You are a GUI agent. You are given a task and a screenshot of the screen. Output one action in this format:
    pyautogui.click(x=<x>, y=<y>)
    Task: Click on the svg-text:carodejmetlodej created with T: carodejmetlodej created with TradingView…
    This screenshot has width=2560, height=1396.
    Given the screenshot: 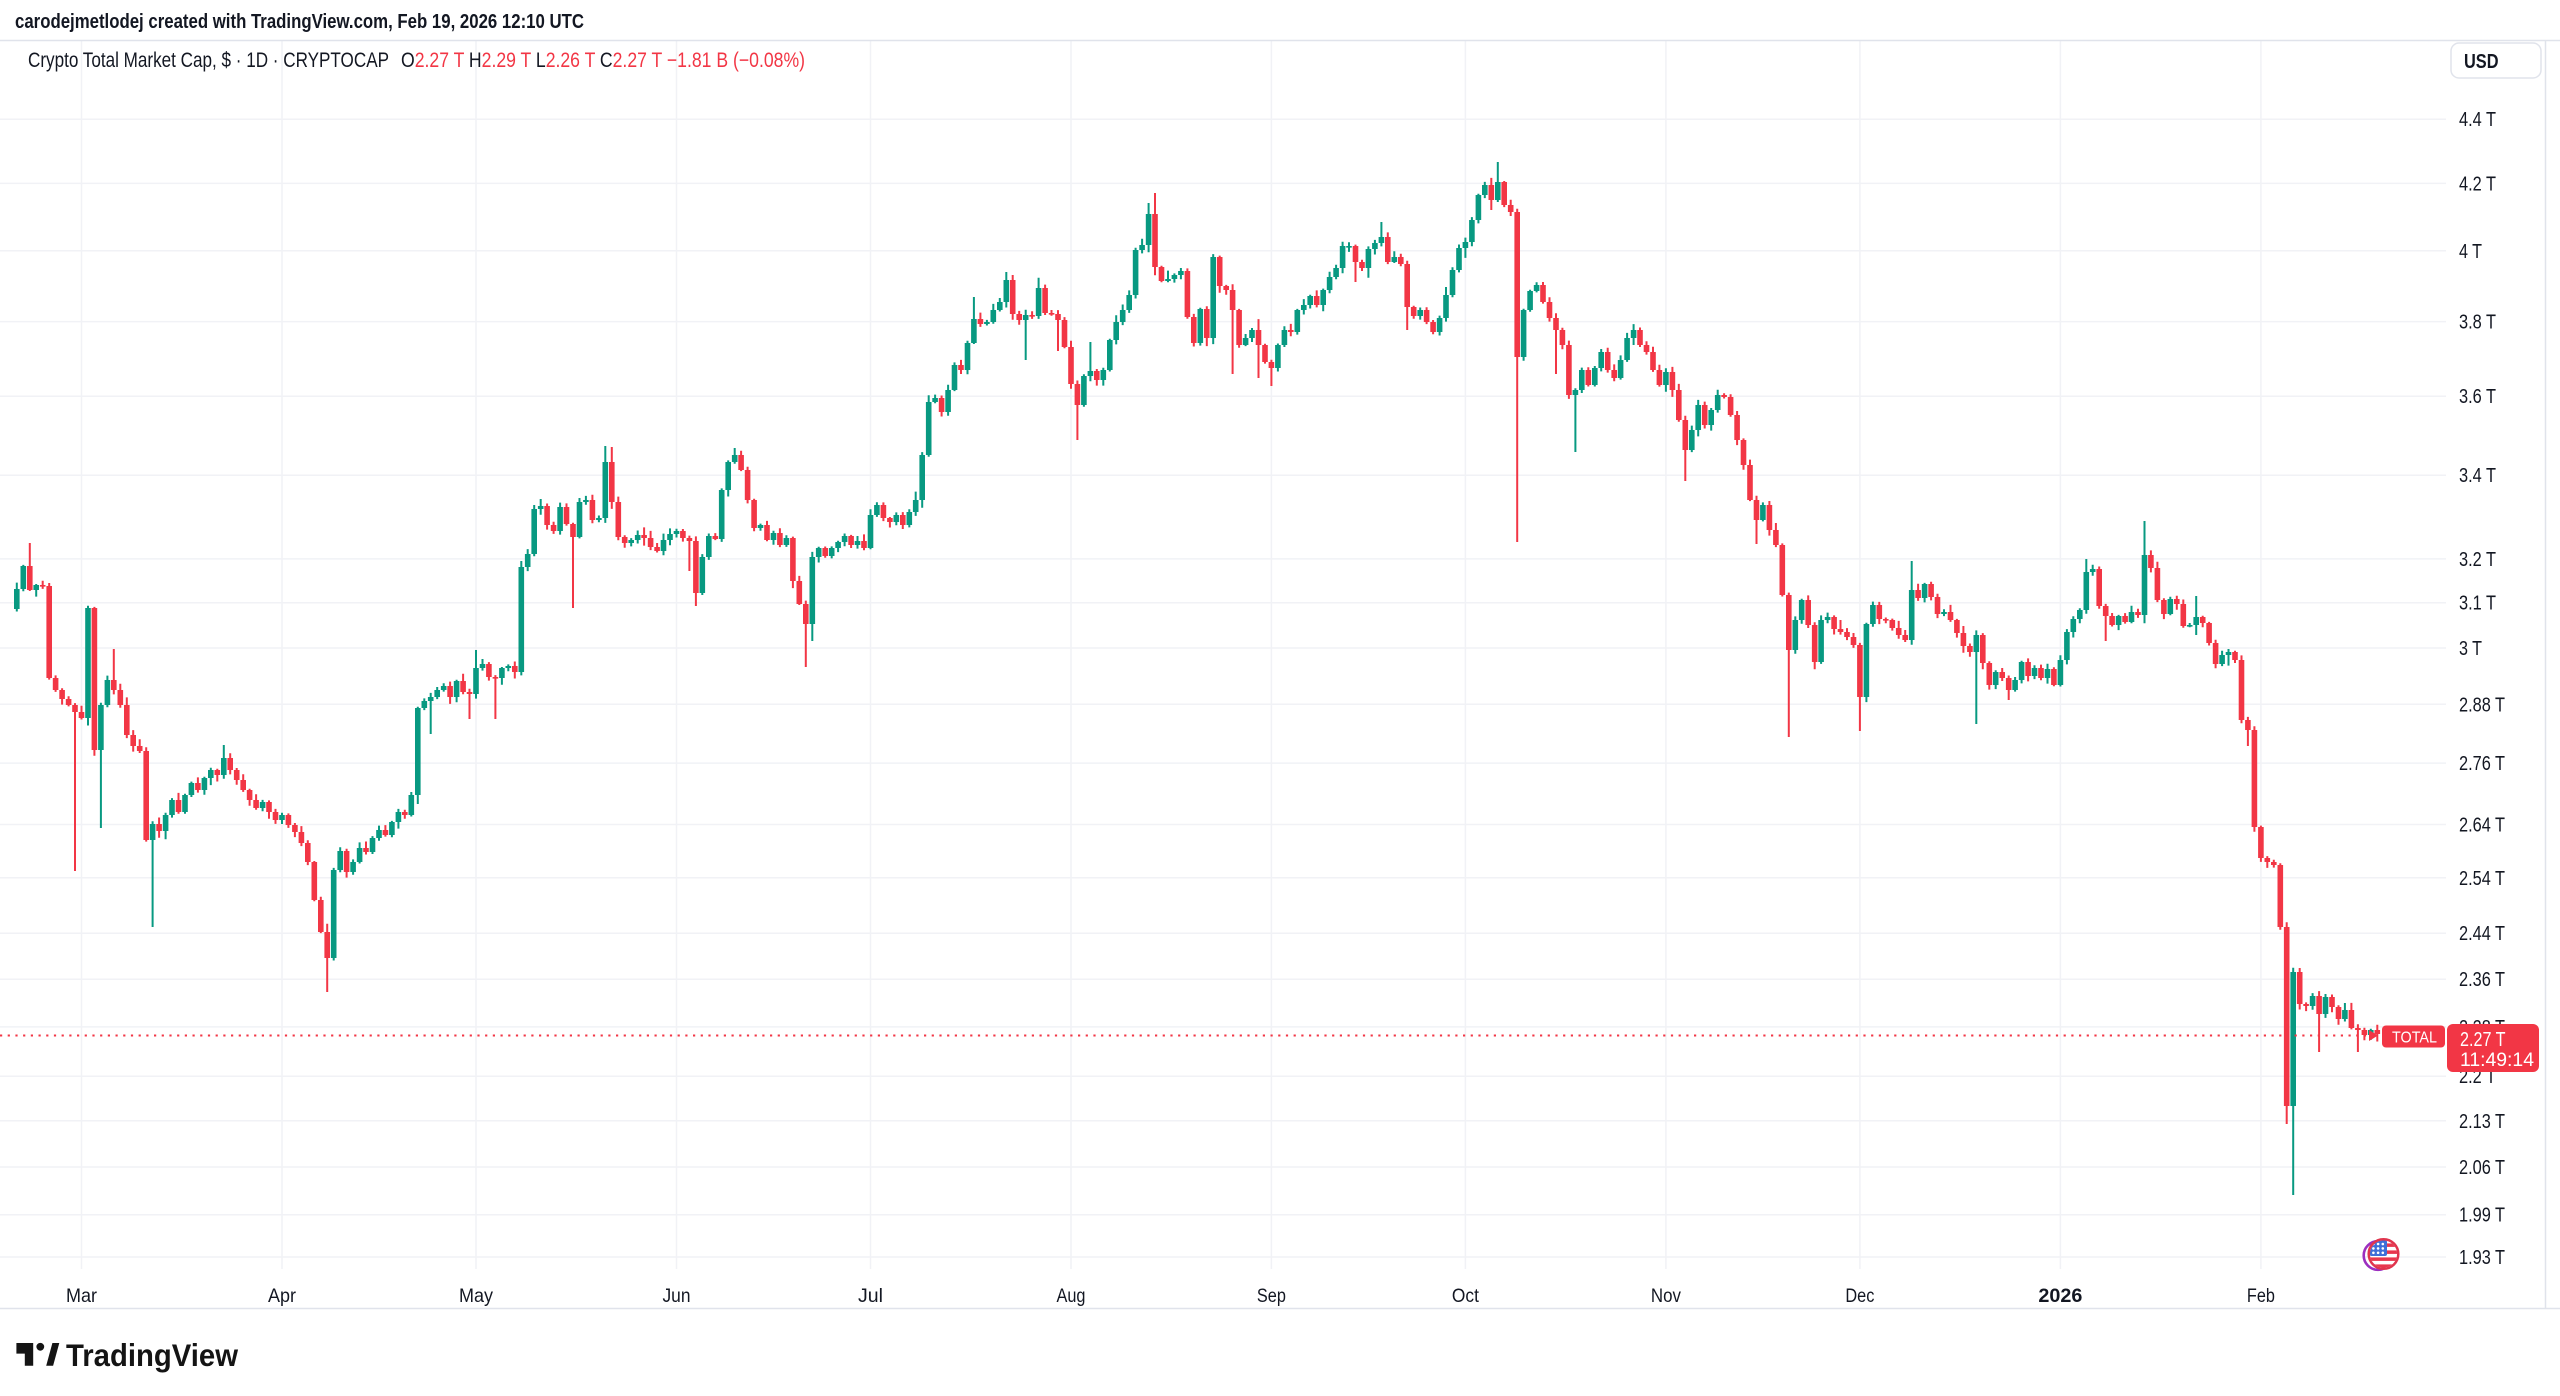 What is the action you would take?
    pyautogui.click(x=299, y=21)
    